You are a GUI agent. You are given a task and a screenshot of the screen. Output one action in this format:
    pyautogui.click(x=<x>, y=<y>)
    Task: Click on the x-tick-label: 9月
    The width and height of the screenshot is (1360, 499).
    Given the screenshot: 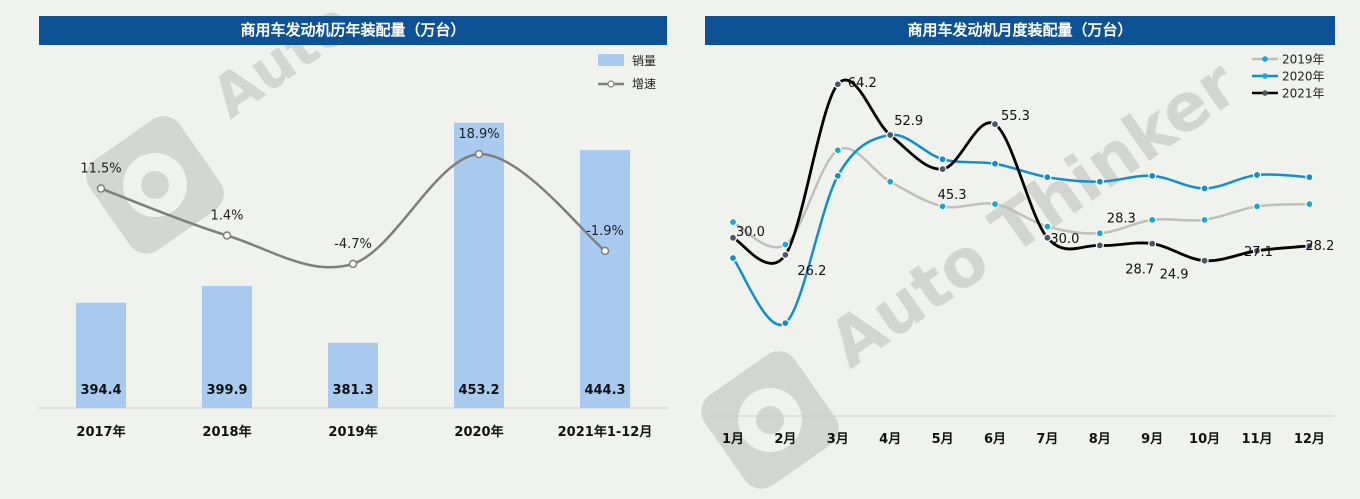 What is the action you would take?
    pyautogui.click(x=1152, y=439)
    